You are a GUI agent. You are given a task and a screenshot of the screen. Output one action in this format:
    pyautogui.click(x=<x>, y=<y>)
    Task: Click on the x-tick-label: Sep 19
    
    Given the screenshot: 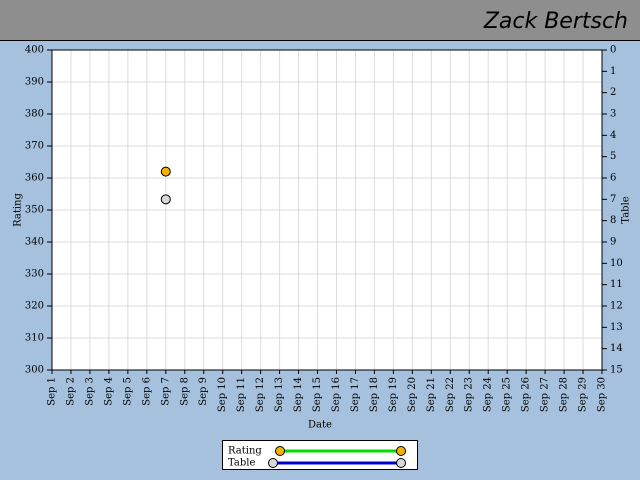 What is the action you would take?
    pyautogui.click(x=393, y=394)
    